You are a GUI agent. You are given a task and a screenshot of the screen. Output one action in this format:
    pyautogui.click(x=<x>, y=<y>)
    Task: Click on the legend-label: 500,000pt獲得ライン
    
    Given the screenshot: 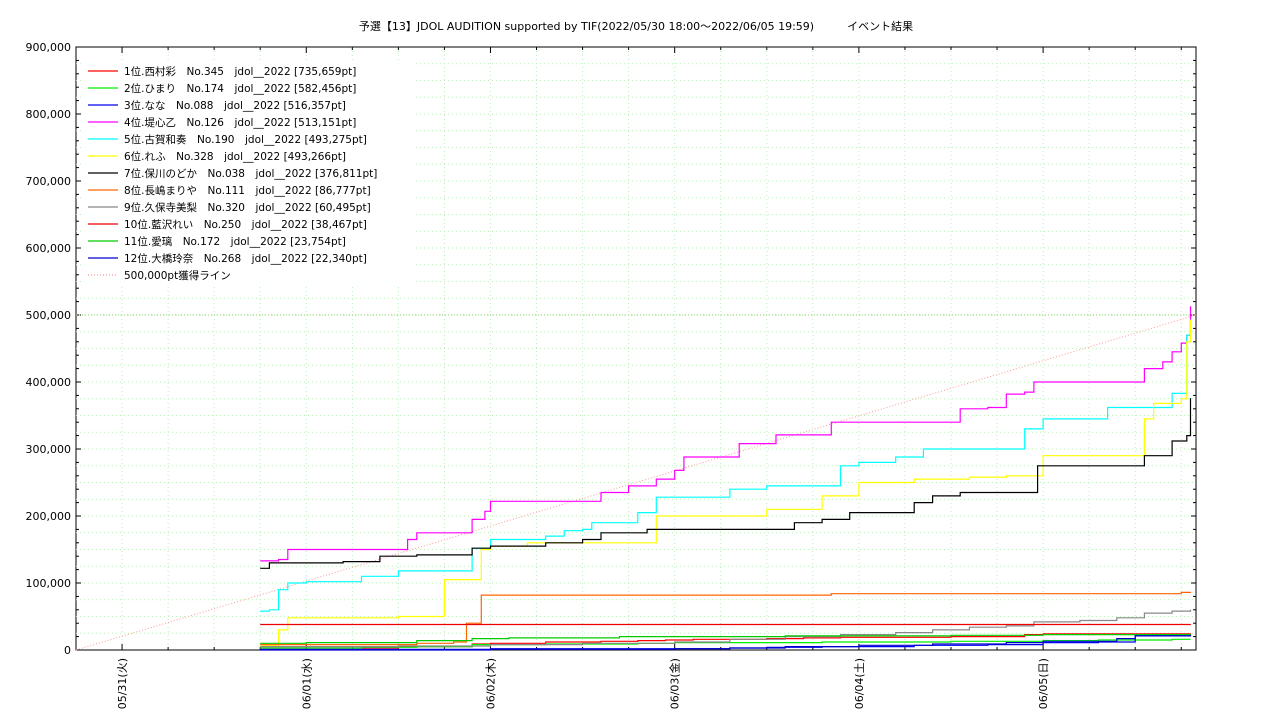 What is the action you would take?
    pyautogui.click(x=177, y=275)
    